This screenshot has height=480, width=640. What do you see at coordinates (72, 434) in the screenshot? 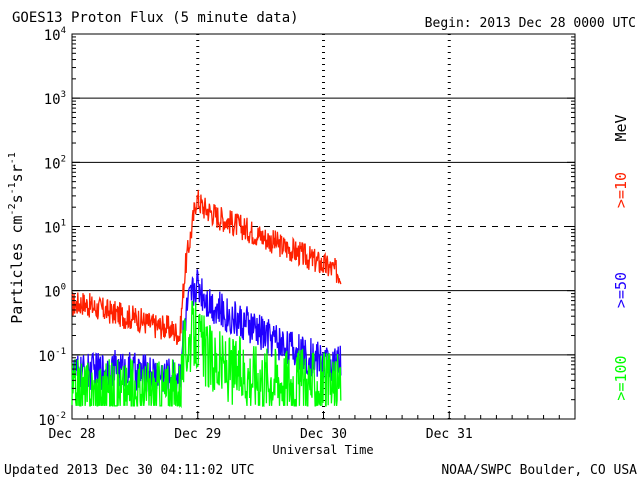
I see `x-tick-label: Dec 28` at bounding box center [72, 434].